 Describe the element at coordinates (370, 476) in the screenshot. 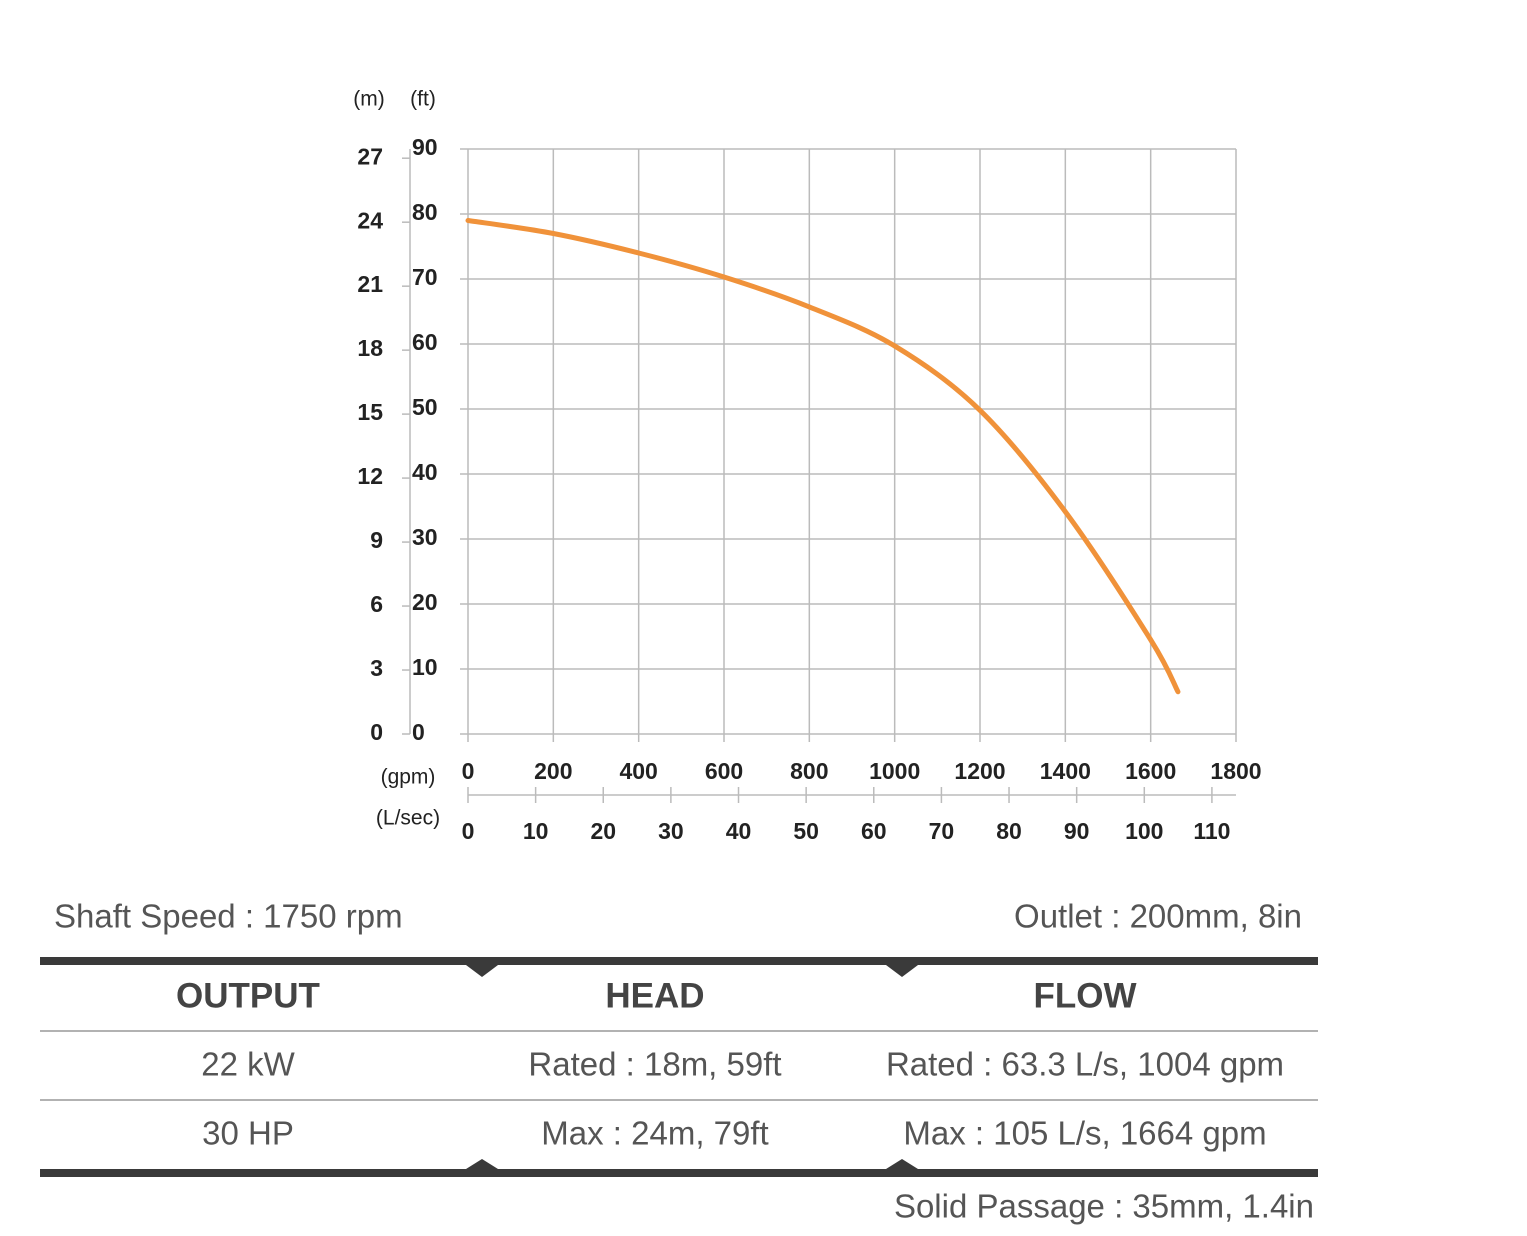

I see `y2-tick-label: 12` at that location.